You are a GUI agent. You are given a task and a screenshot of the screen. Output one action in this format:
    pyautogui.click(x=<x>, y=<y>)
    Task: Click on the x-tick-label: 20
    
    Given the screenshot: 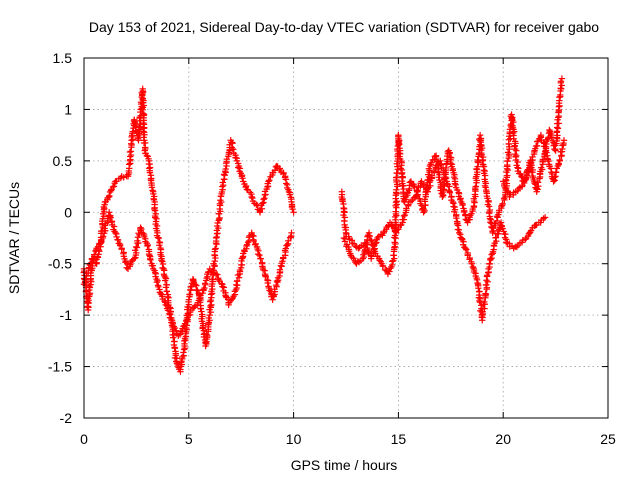 What is the action you would take?
    pyautogui.click(x=503, y=439)
    